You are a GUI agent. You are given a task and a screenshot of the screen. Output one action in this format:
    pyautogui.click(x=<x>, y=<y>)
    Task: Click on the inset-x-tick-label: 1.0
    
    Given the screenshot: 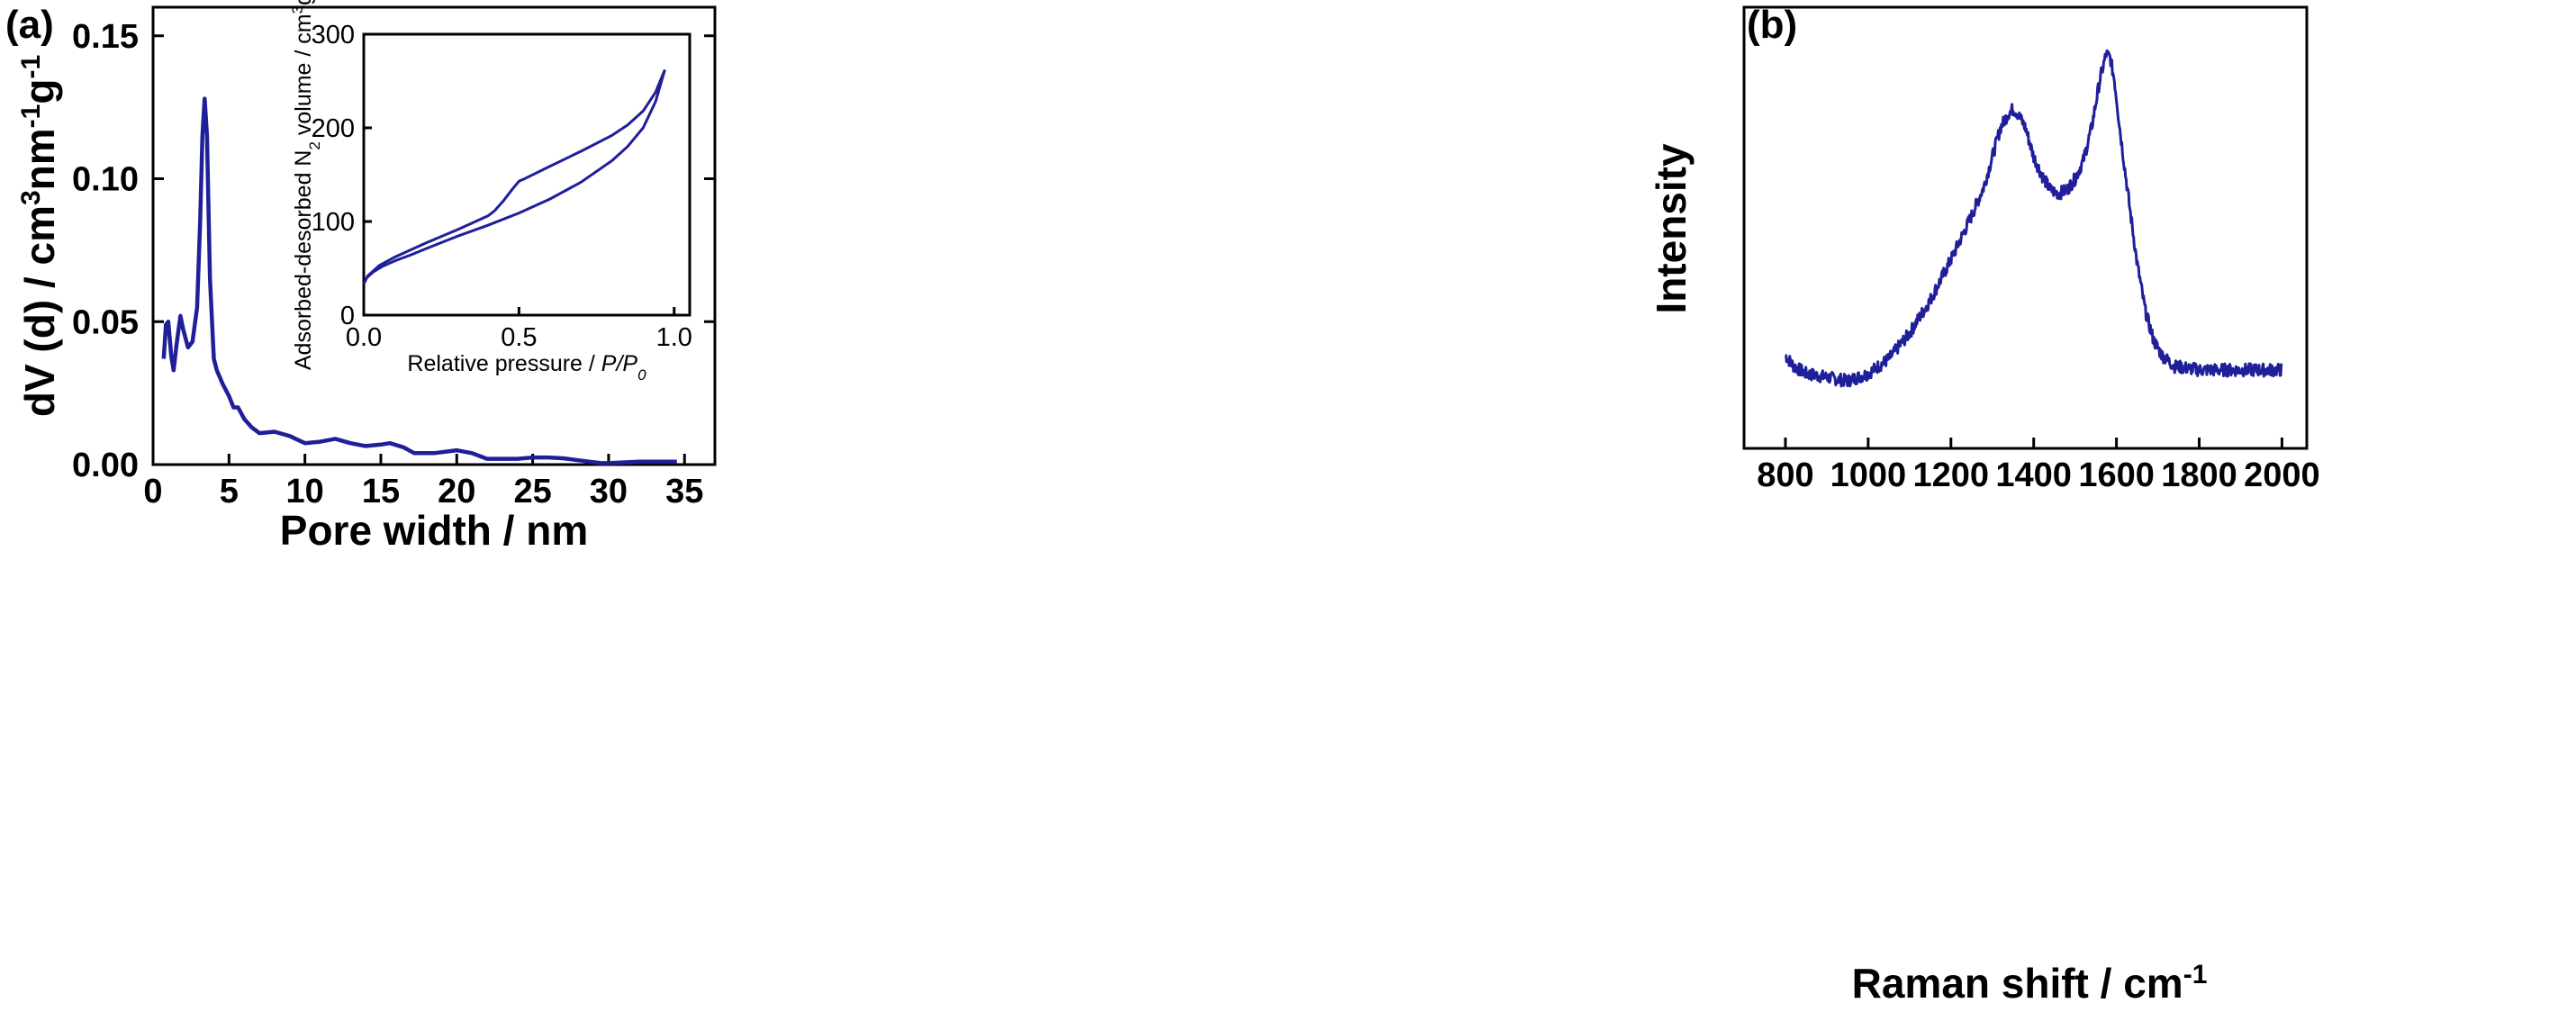 What is the action you would take?
    pyautogui.click(x=674, y=337)
    